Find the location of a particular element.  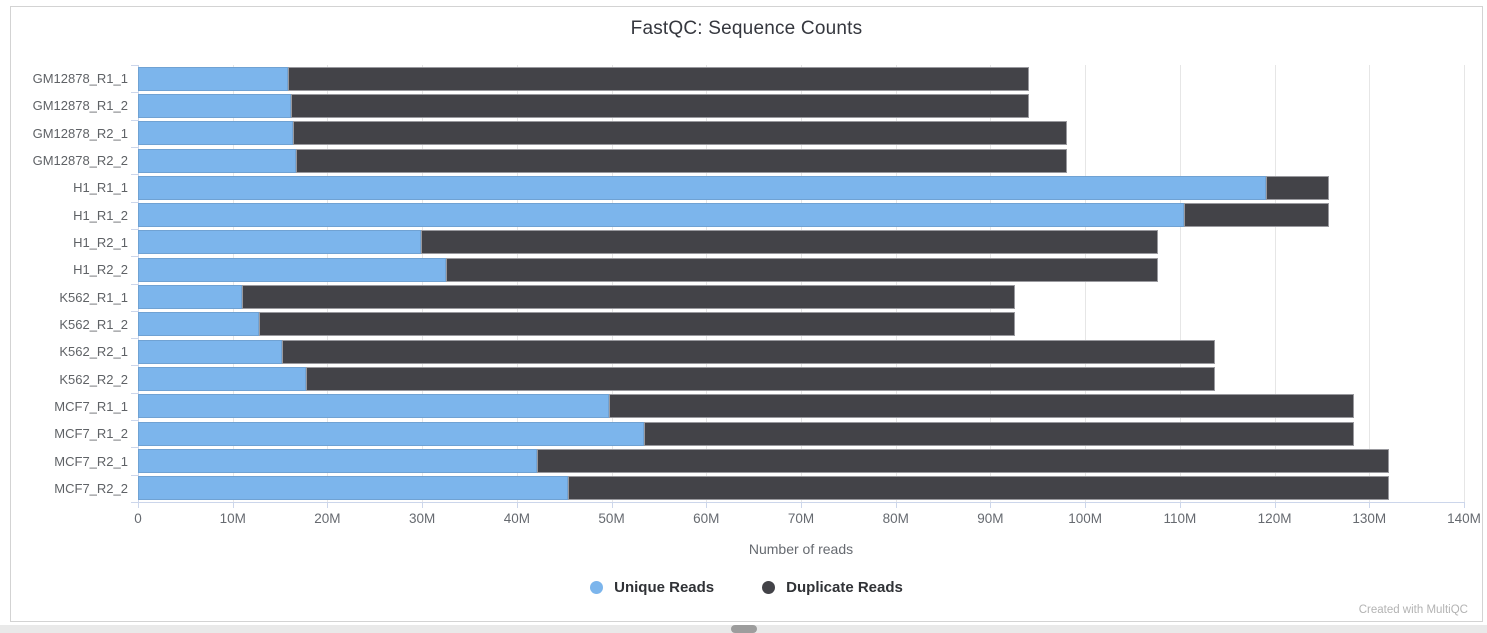

bar-row: H1_R1_2 is located at coordinates (768, 215).